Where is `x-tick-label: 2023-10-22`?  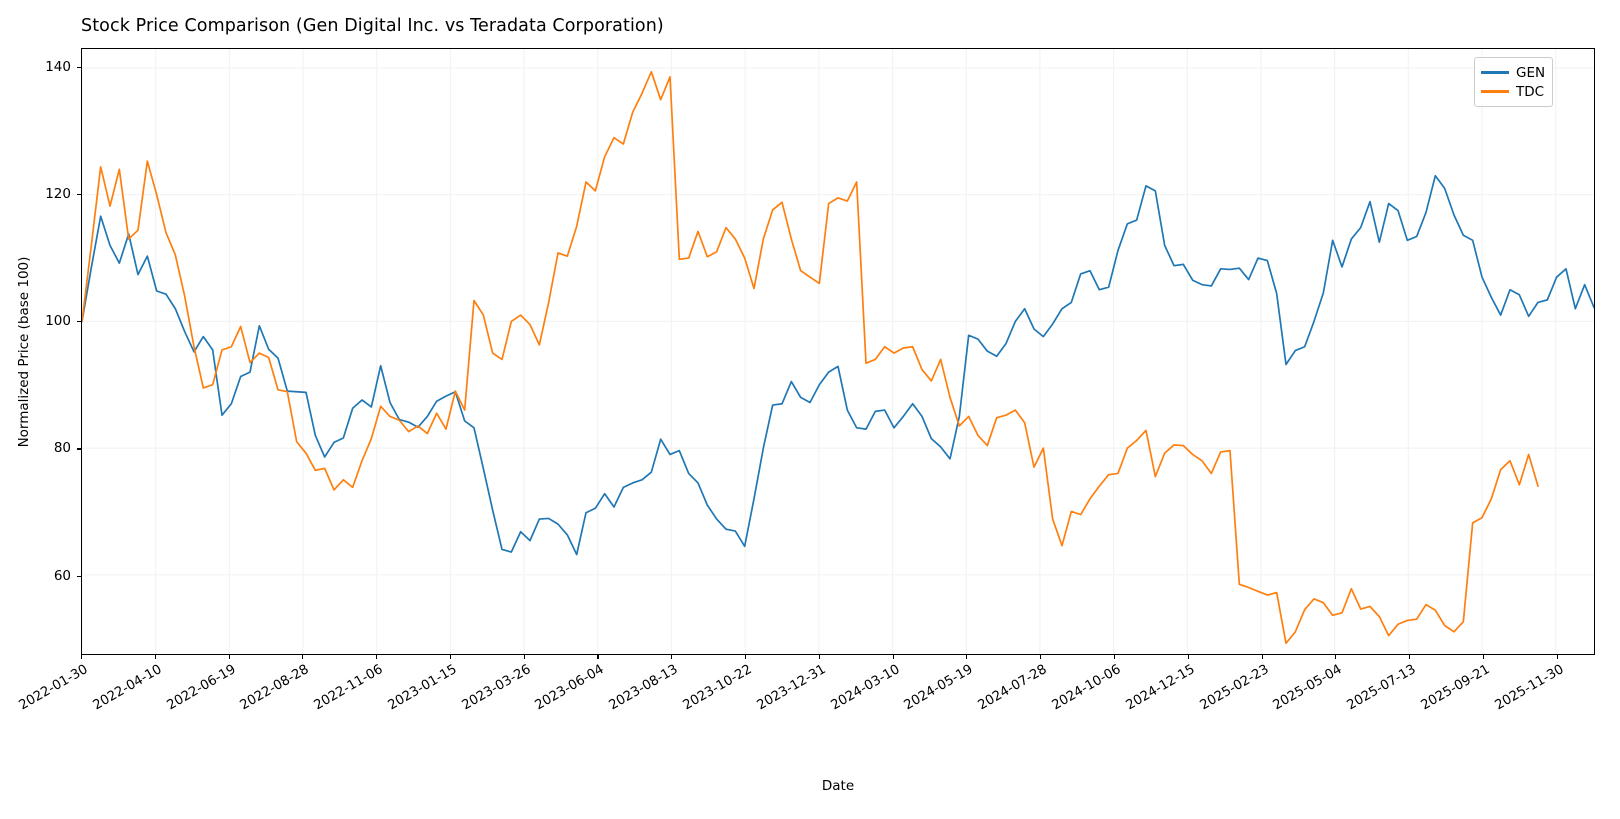 x-tick-label: 2023-10-22 is located at coordinates (717, 688).